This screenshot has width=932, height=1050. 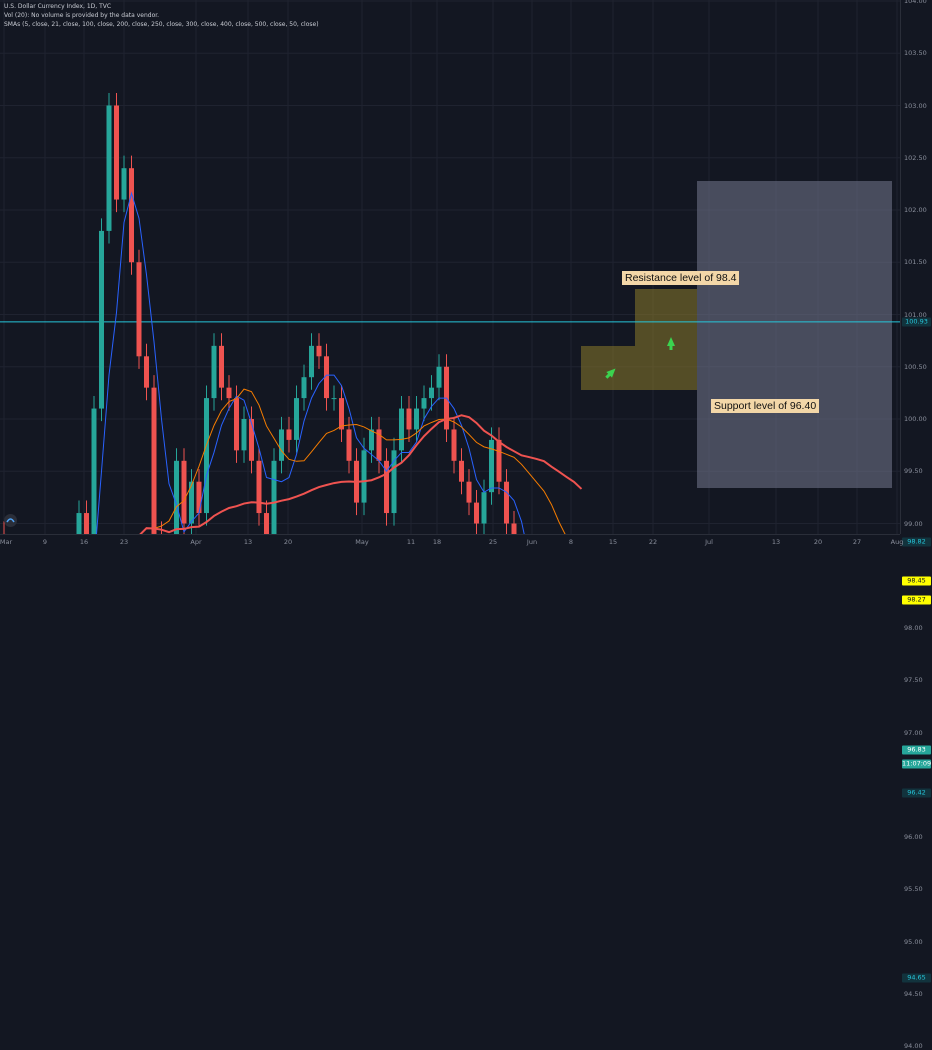 What do you see at coordinates (915, 419) in the screenshot?
I see `price-tick-label: 100.00` at bounding box center [915, 419].